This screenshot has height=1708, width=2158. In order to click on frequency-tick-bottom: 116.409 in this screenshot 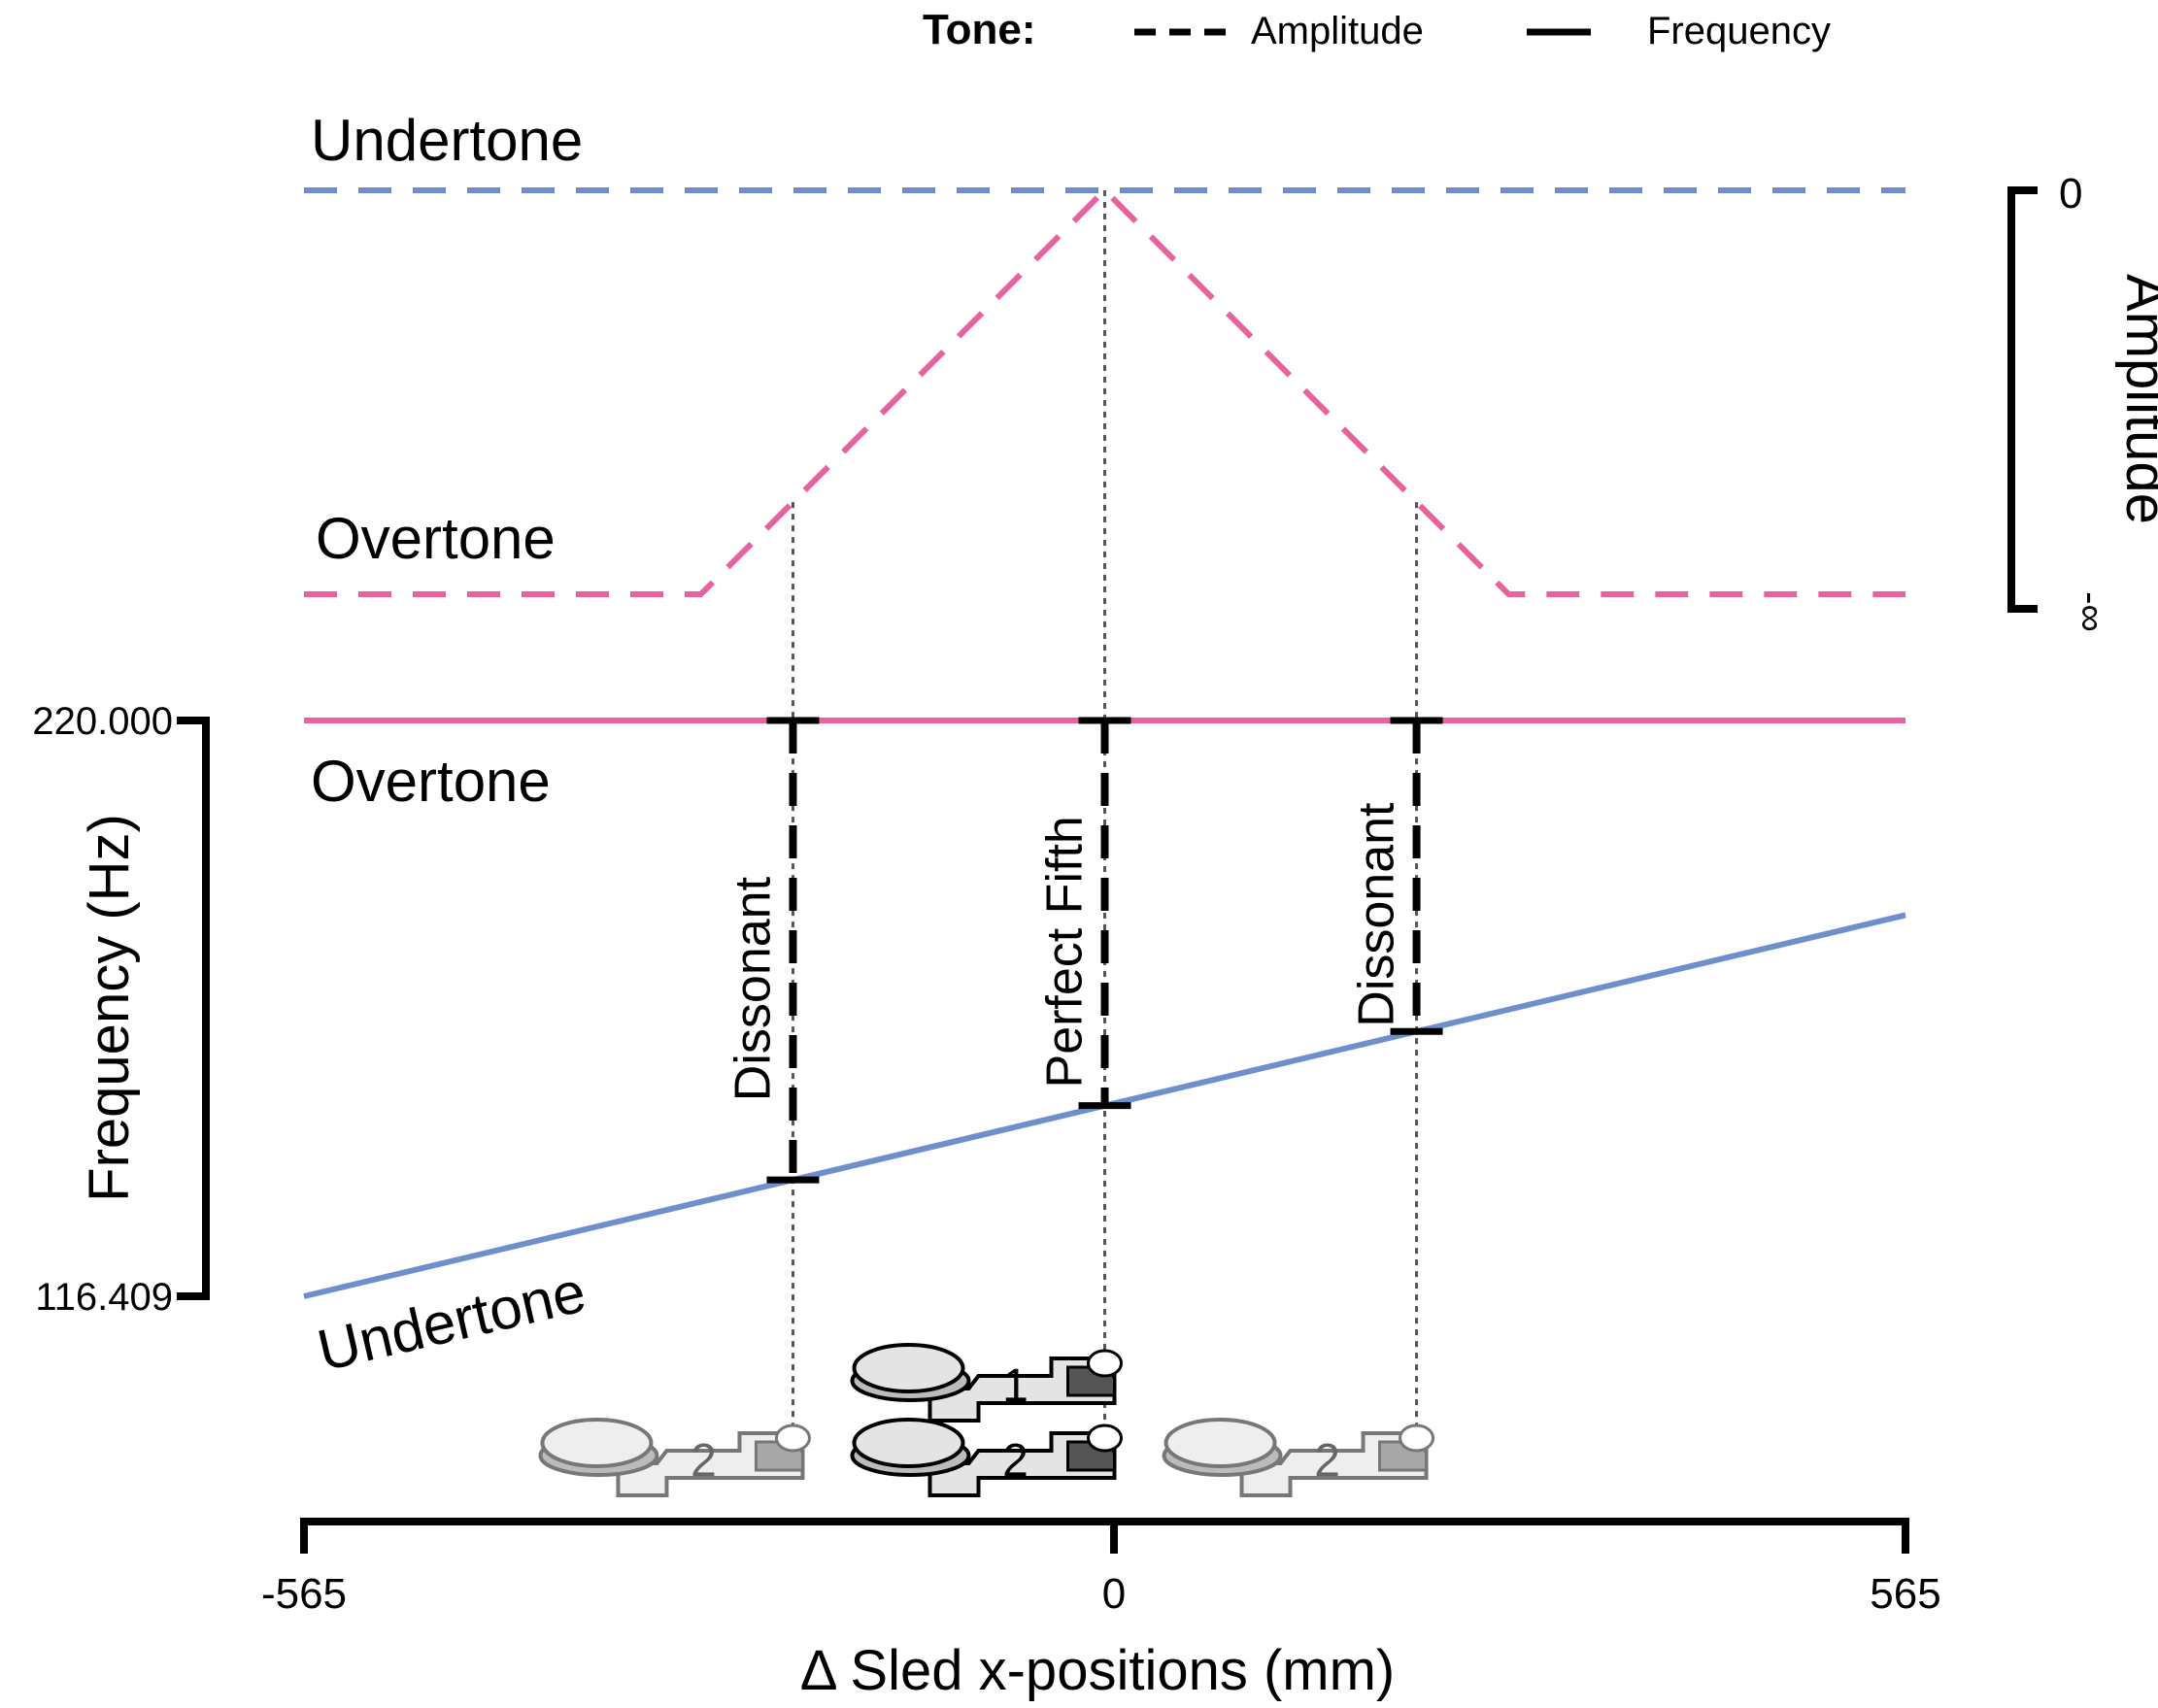, I will do `click(104, 1297)`.